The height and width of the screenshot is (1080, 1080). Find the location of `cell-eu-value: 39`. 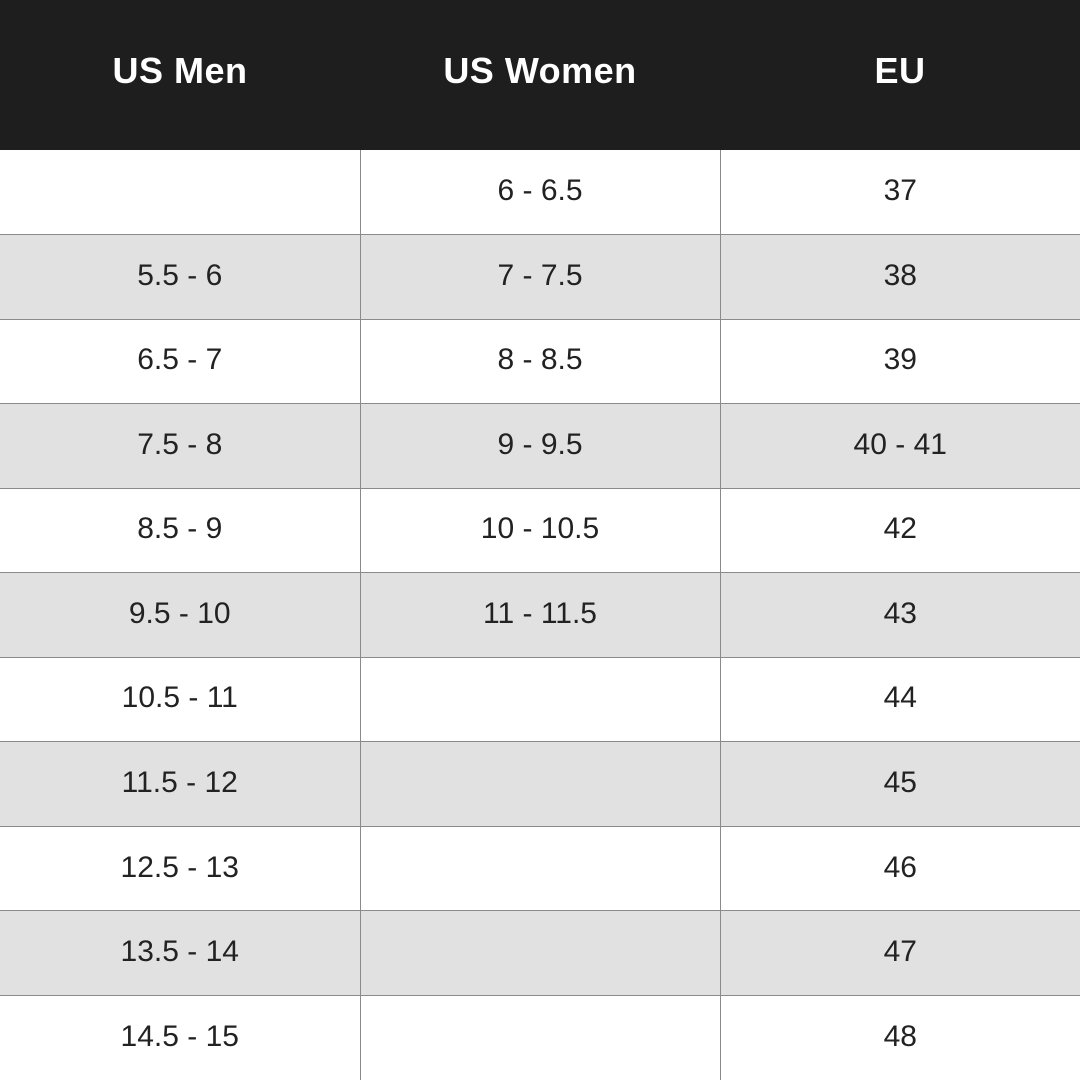

cell-eu-value: 39 is located at coordinates (900, 360).